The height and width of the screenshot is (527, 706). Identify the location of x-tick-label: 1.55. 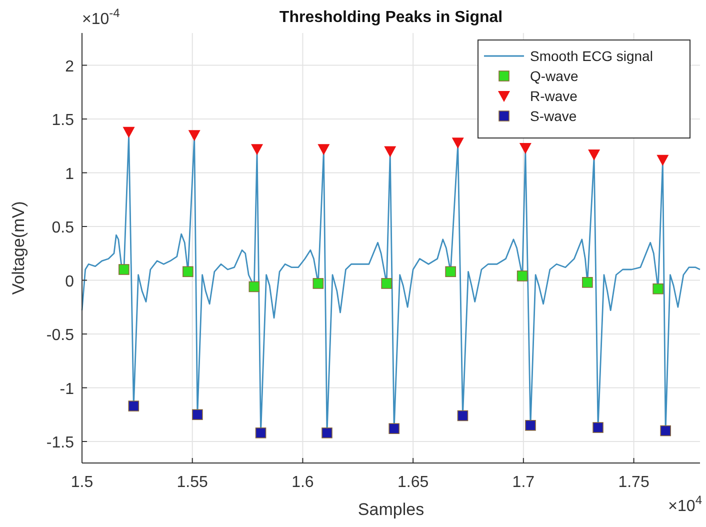
(192, 482).